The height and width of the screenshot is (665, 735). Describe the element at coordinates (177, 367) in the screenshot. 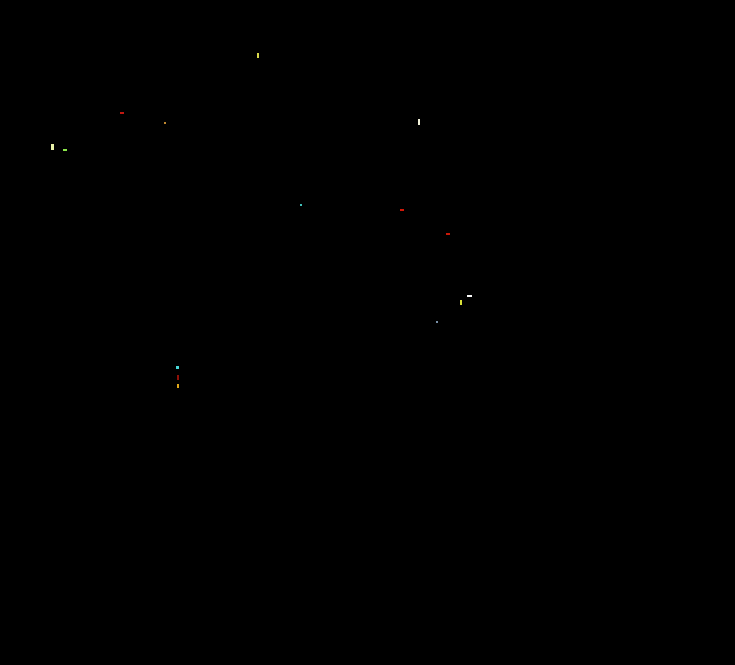

I see `speck-cyan-tick-lower-left` at that location.